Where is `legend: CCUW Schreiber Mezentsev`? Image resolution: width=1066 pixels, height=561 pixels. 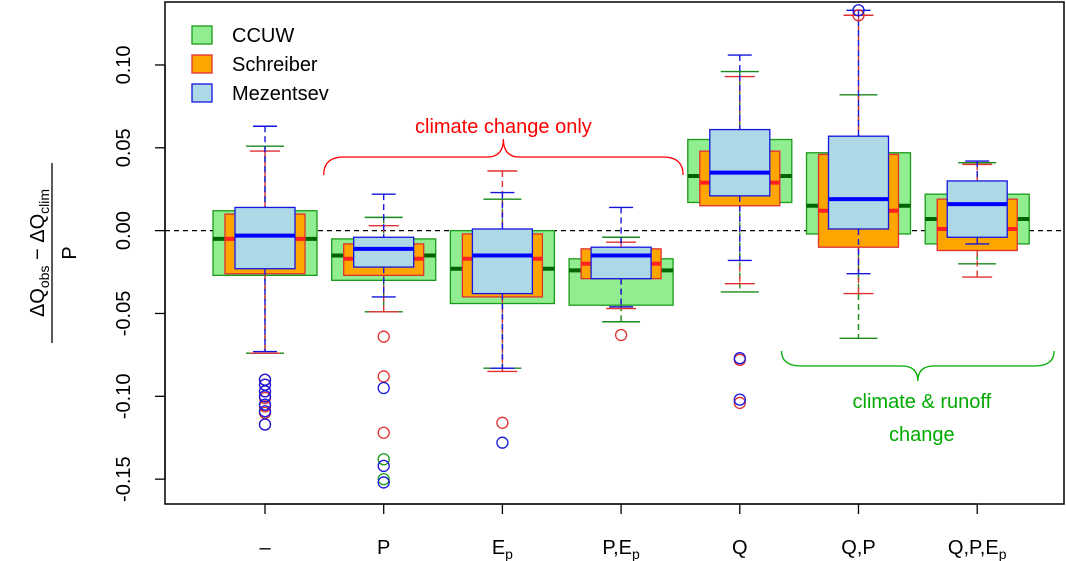
legend: CCUW Schreiber Mezentsev is located at coordinates (260, 65).